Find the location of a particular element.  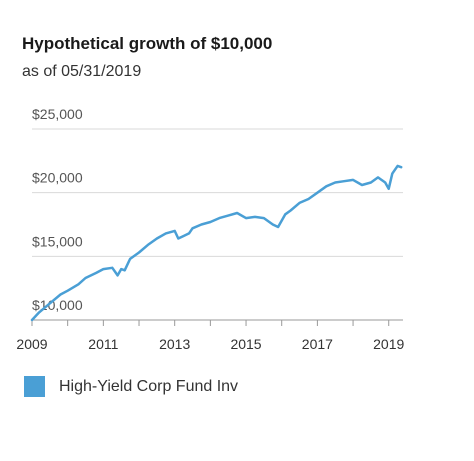

x-tick-marks is located at coordinates (210, 323).